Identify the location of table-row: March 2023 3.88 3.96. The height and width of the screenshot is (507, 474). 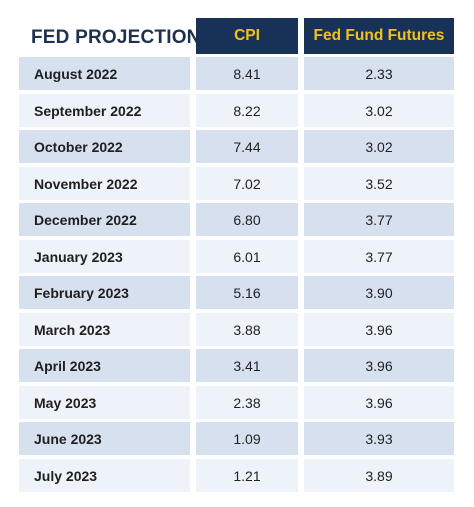
(237, 329).